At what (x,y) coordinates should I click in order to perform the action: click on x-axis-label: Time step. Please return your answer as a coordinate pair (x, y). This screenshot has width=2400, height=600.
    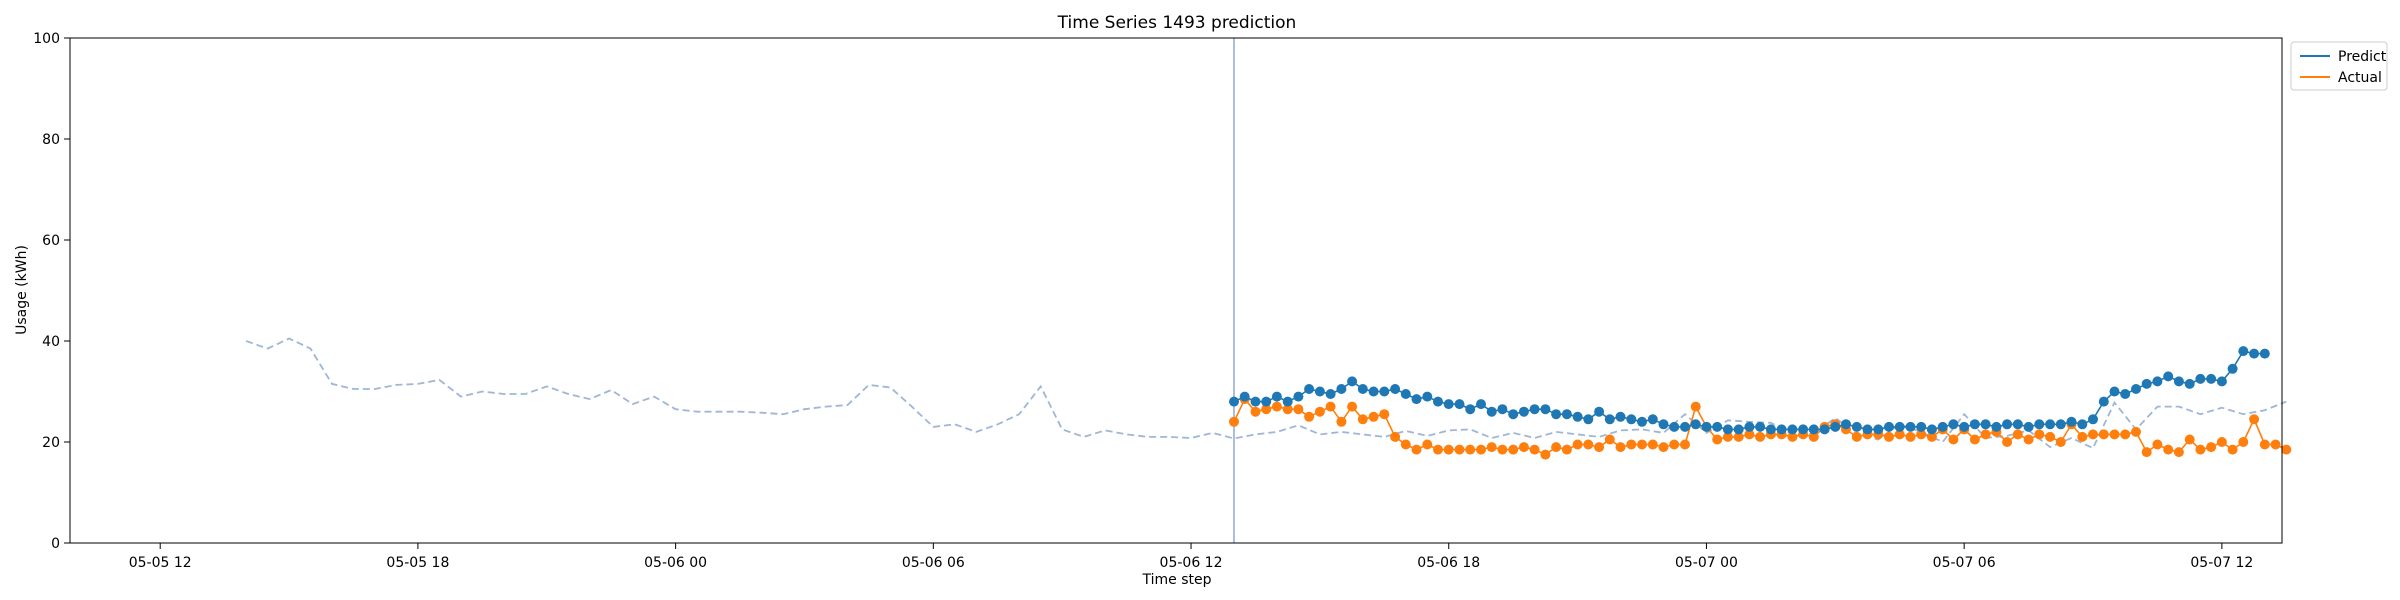
    Looking at the image, I should click on (1177, 580).